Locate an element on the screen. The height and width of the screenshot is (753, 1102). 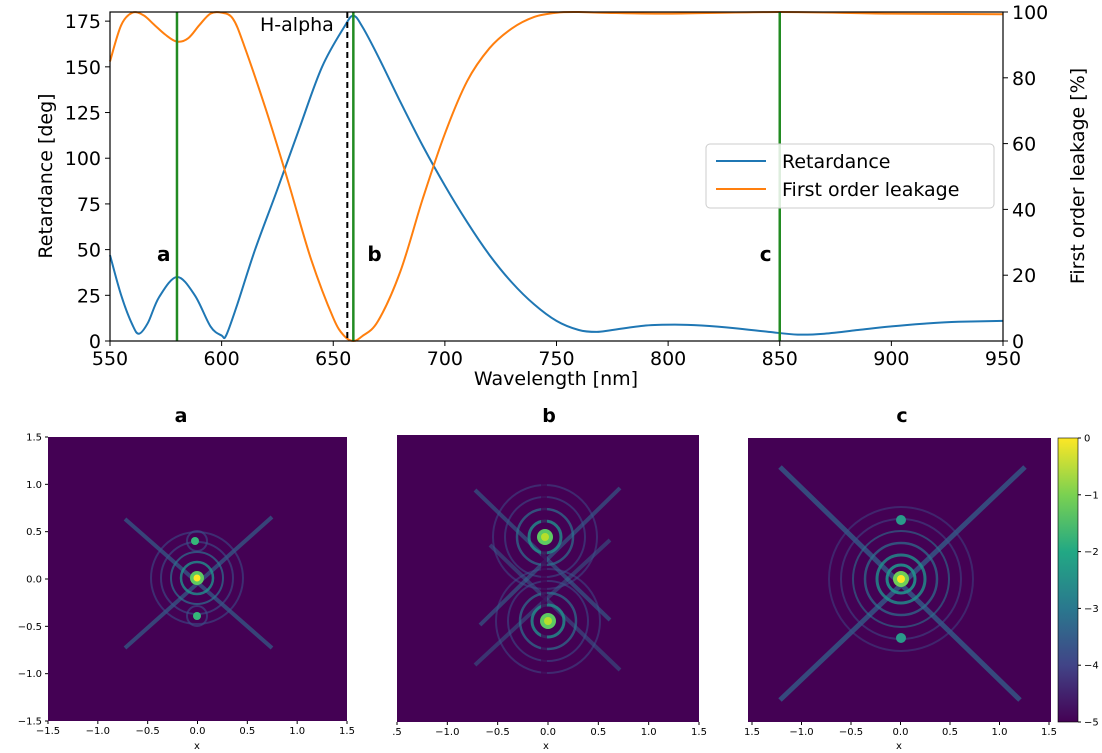
right-y-tick-labels: 0 20 40 60 80 100 is located at coordinates (1025, 177).